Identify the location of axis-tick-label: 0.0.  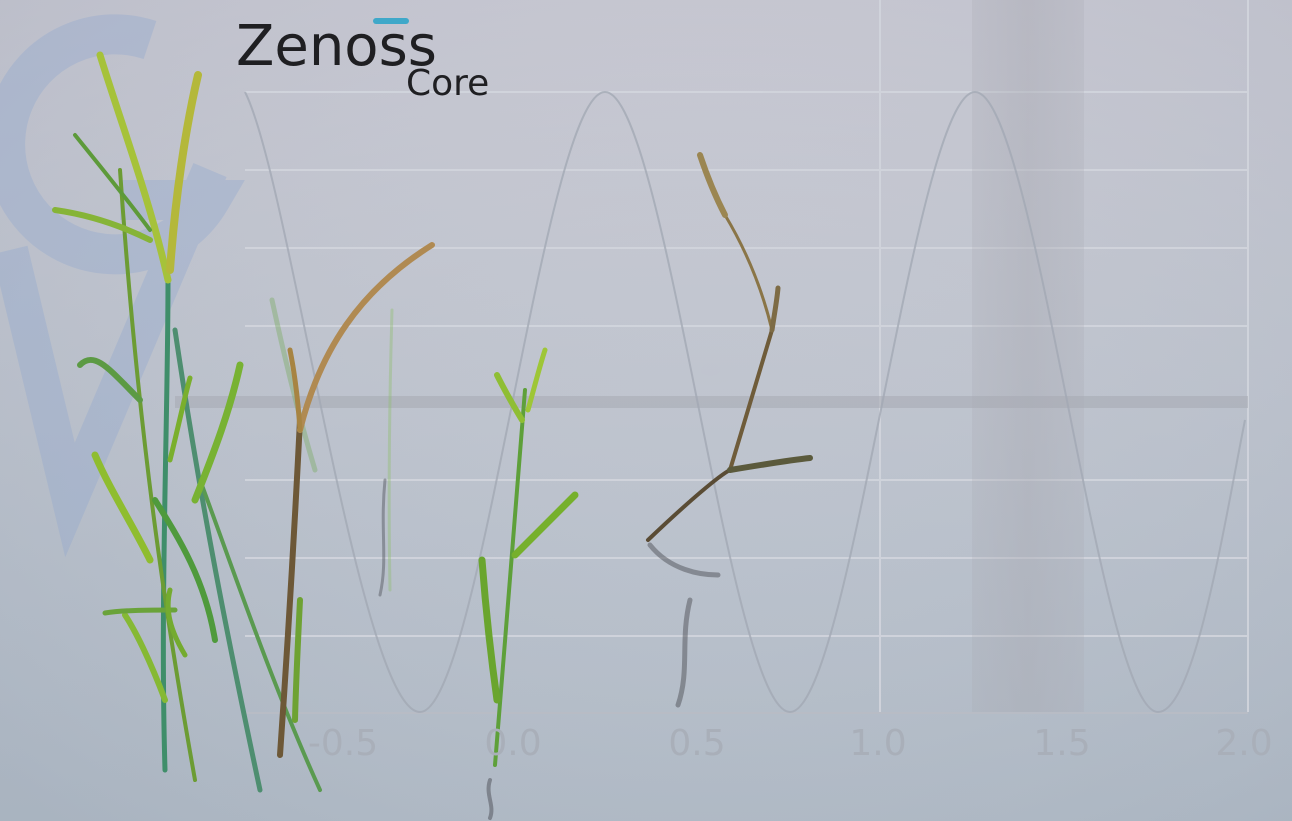
(513, 743).